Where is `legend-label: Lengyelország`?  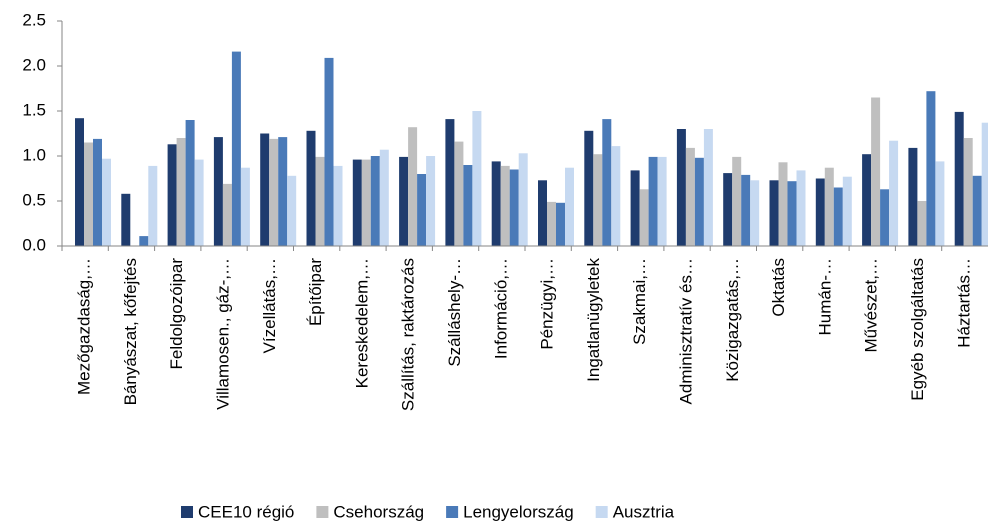
legend-label: Lengyelország is located at coordinates (518, 511).